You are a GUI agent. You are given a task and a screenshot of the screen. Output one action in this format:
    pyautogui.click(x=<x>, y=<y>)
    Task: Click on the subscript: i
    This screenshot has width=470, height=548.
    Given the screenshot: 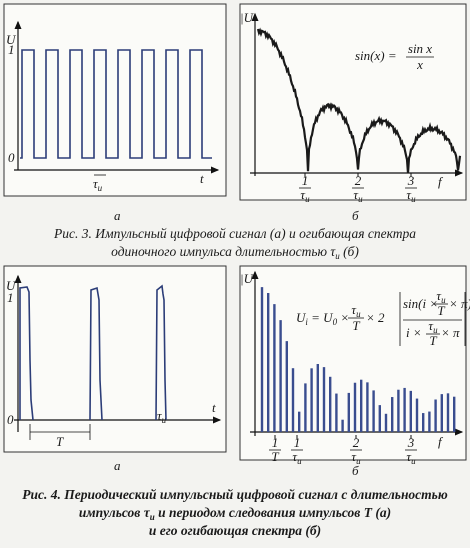 What is the action you would take?
    pyautogui.click(x=306, y=322)
    